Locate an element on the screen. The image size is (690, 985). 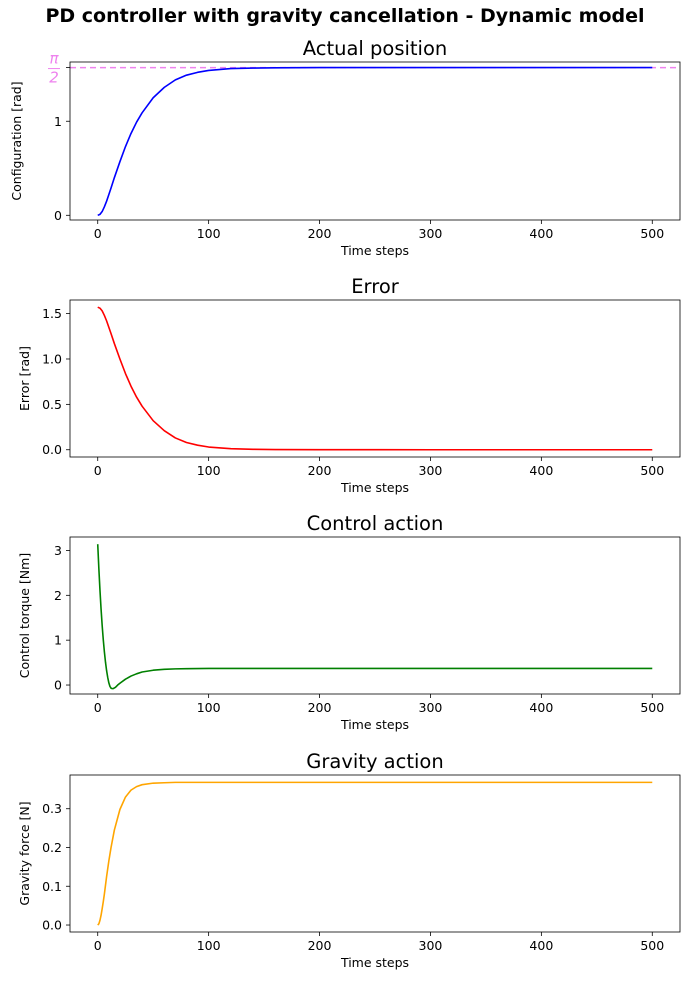
y-axis-label: Control torque [Nm] is located at coordinates (24, 615).